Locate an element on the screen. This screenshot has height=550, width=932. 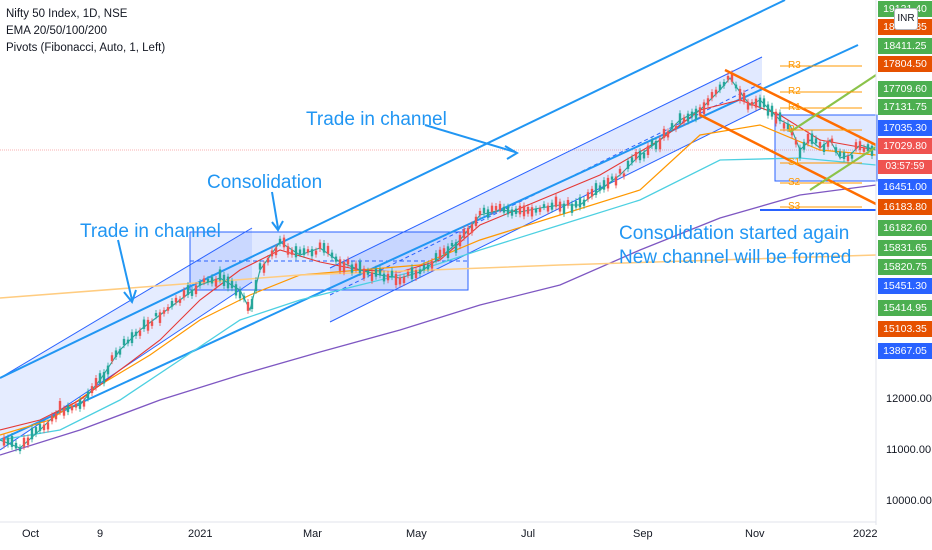
arrow-consolidation is located at coordinates (277, 211).